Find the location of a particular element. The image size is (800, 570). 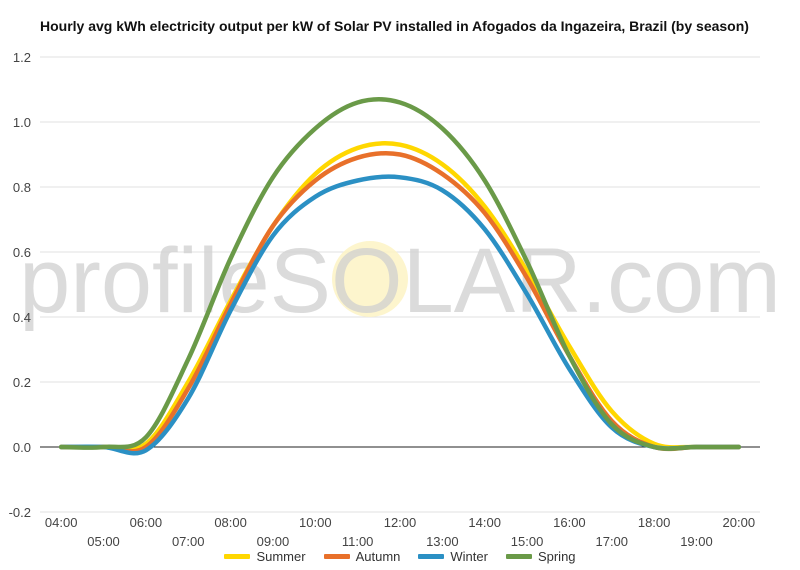

y-tick-label: 1.2 is located at coordinates (22, 57).